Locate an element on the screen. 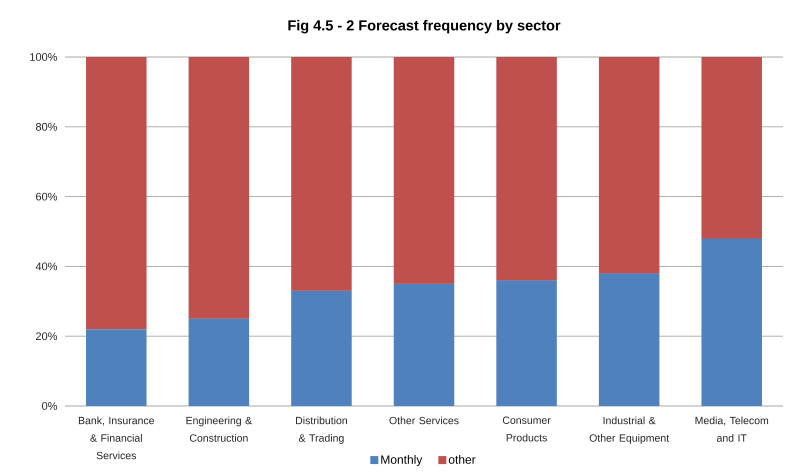  y-tick-label: 100% is located at coordinates (44, 57).